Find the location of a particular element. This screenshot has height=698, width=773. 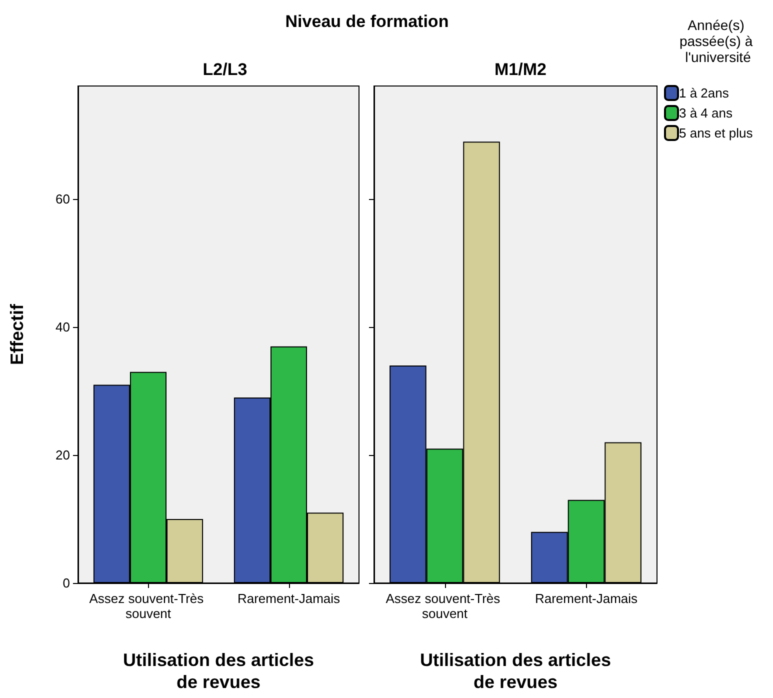

chart-title: M1/M2 is located at coordinates (520, 69).